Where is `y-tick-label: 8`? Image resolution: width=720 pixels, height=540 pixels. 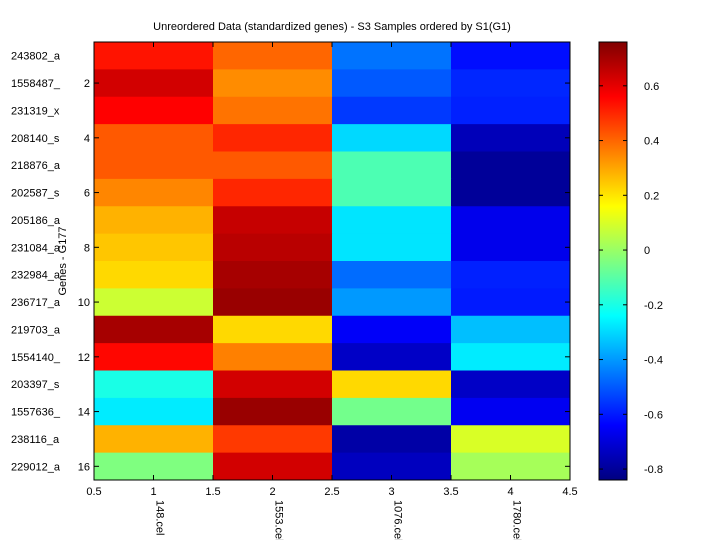
y-tick-label: 8 is located at coordinates (87, 248).